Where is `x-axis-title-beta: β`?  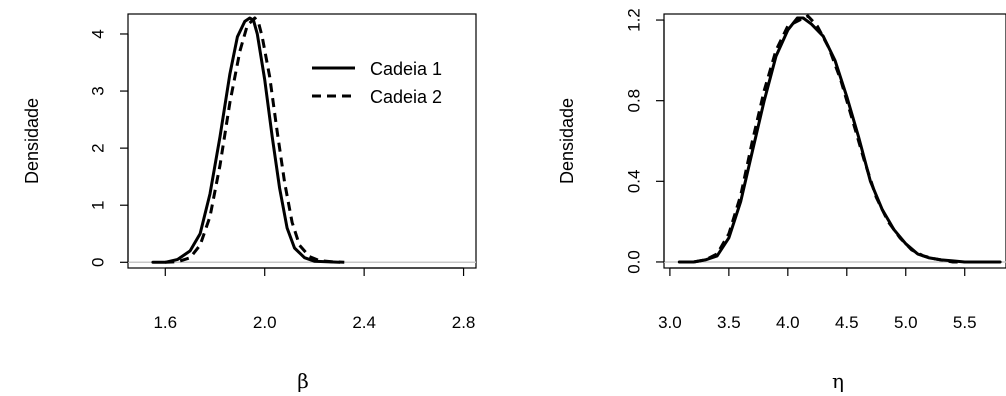 x-axis-title-beta: β is located at coordinates (303, 381).